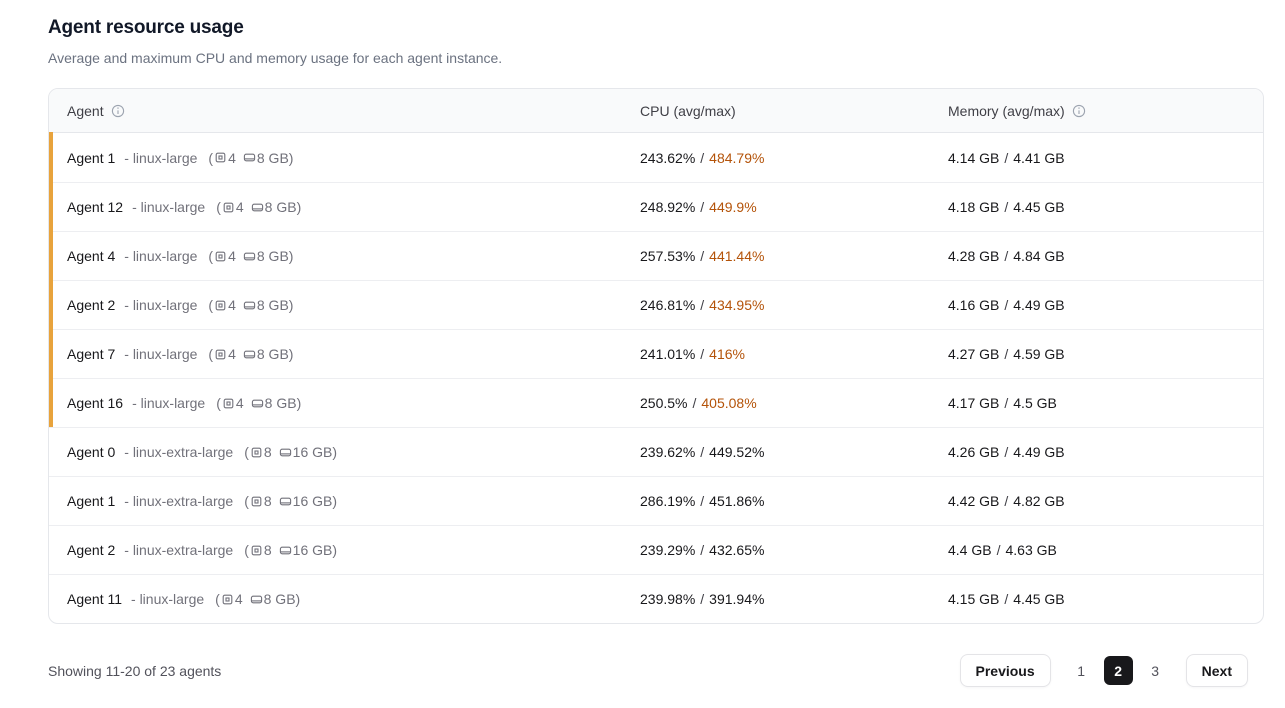 This screenshot has width=1285, height=708. I want to click on table-row: Agent 12 - linux-large ( 4 8 GB, so click(656, 206).